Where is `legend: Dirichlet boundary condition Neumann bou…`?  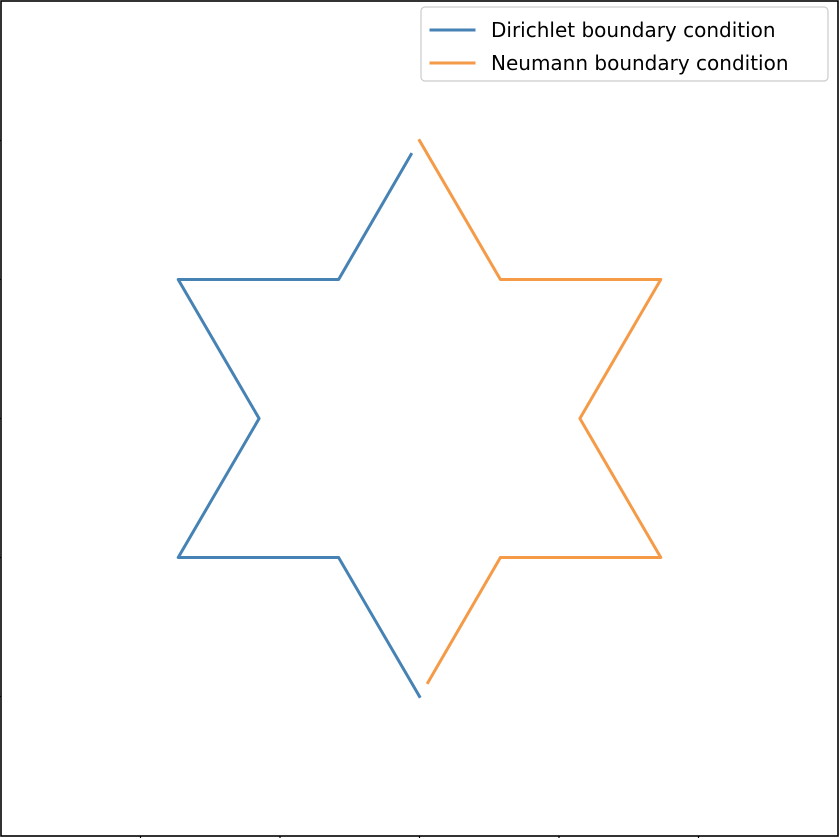
legend: Dirichlet boundary condition Neumann bou… is located at coordinates (624, 44).